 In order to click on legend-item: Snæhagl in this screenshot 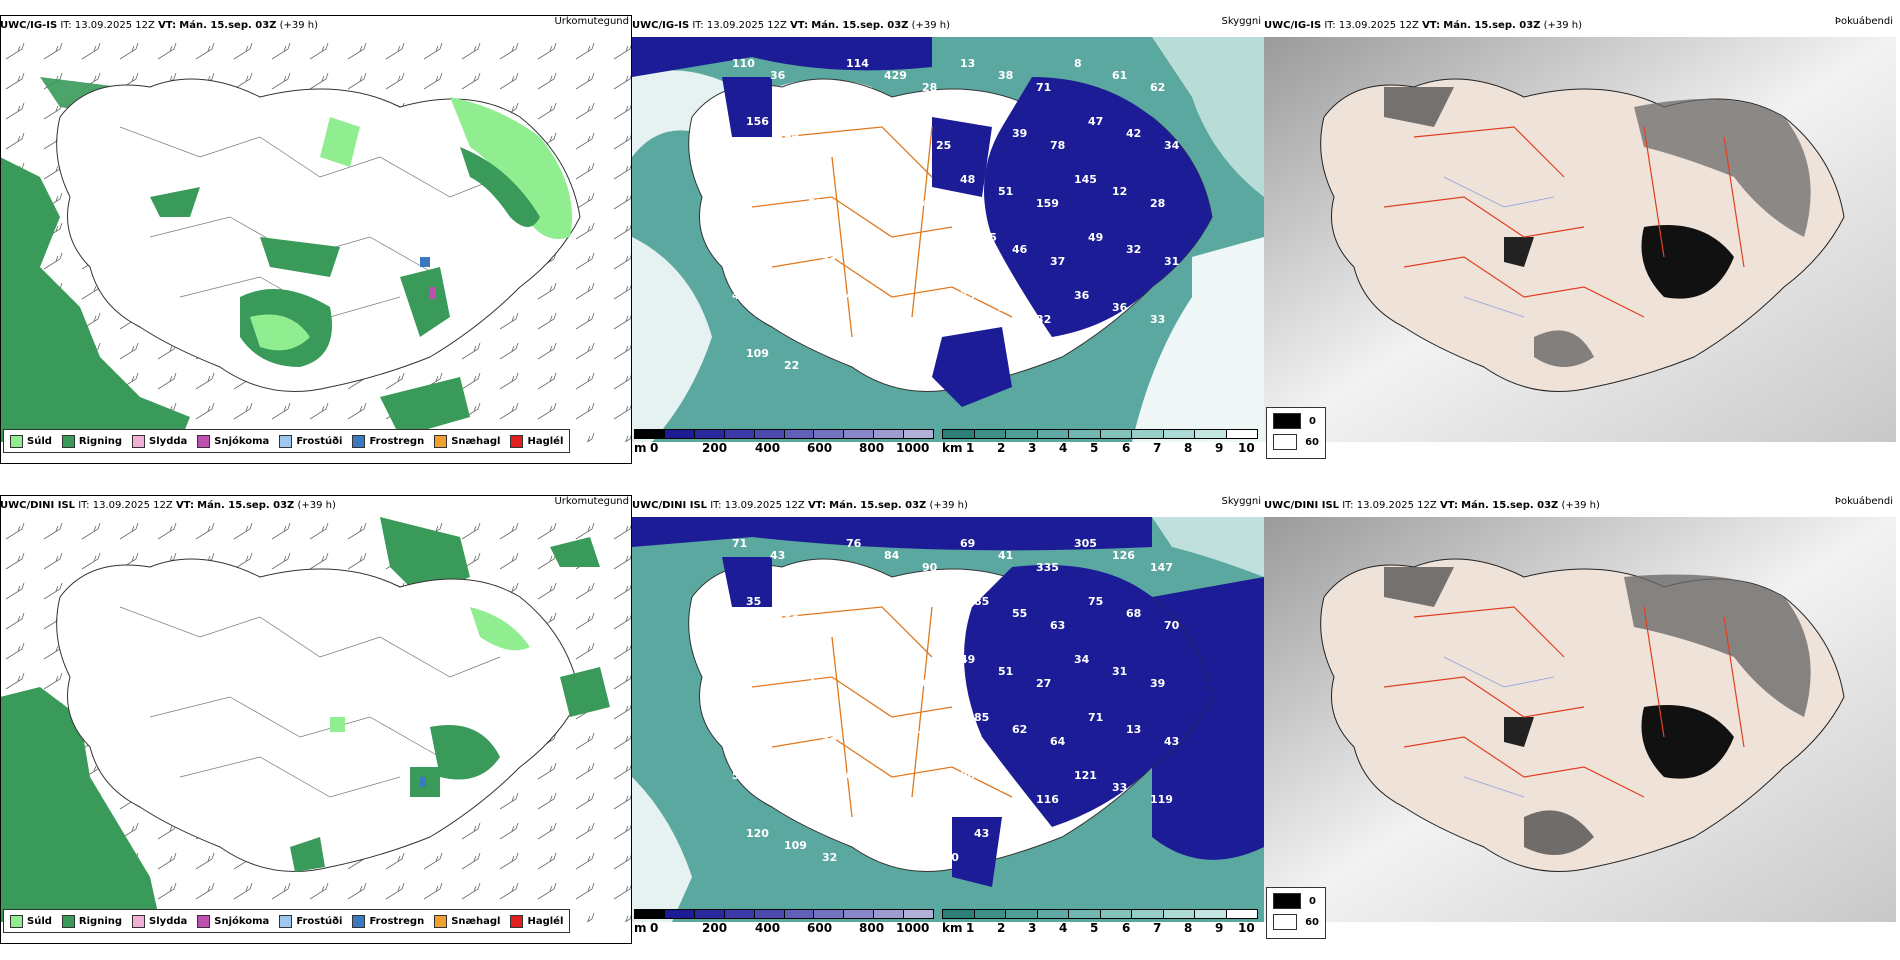, I will do `click(467, 921)`.